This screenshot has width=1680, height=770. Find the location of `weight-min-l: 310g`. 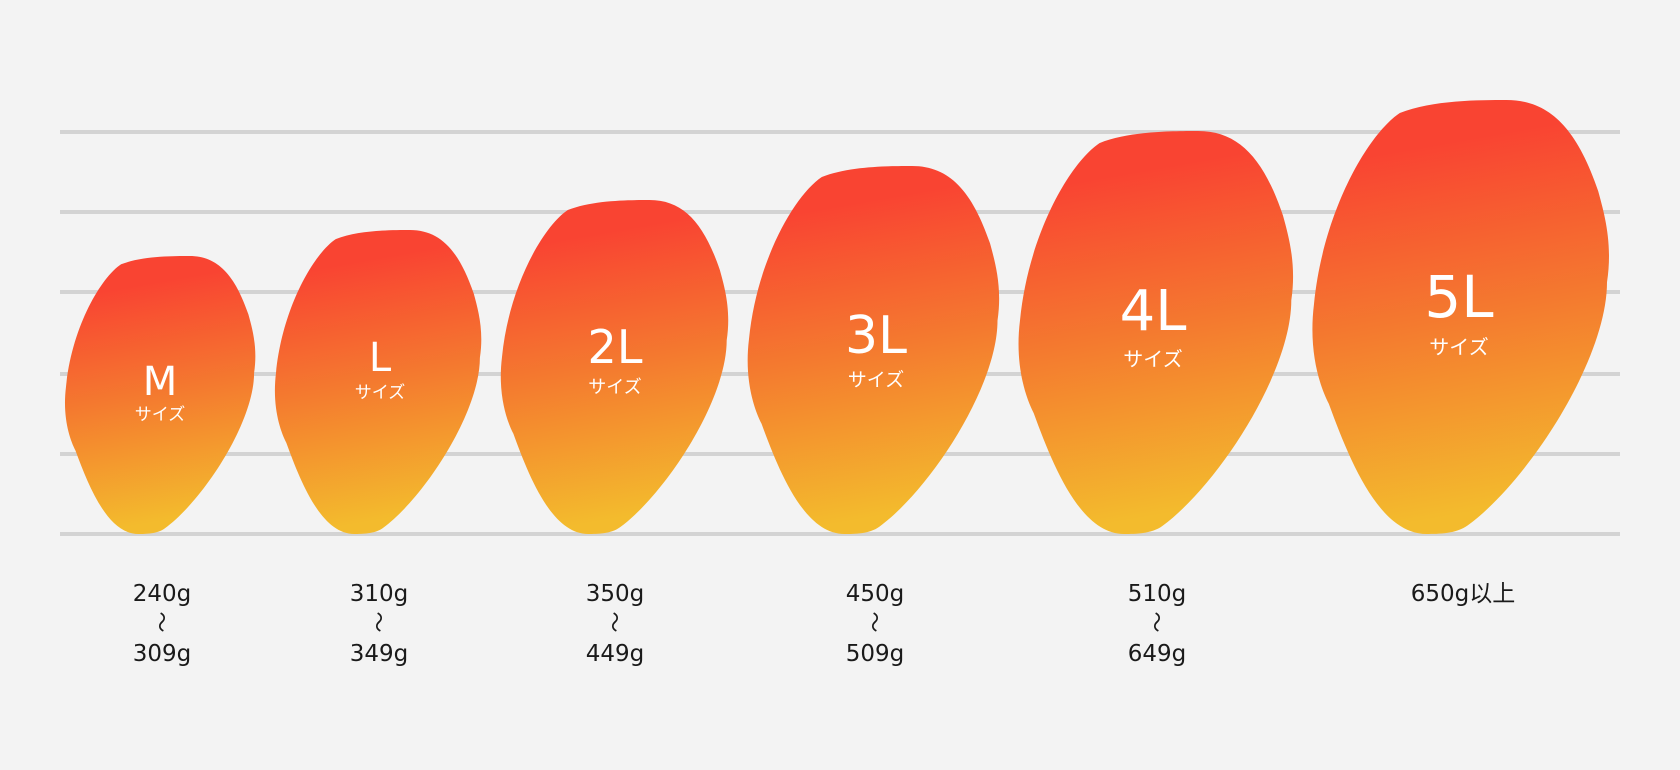

weight-min-l: 310g is located at coordinates (379, 594).